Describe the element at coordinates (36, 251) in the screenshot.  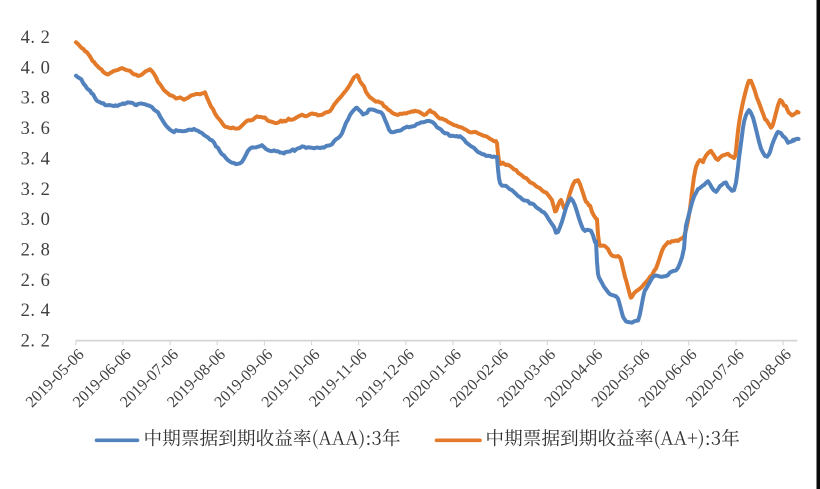
I see `svg-text: 2. 8` at that location.